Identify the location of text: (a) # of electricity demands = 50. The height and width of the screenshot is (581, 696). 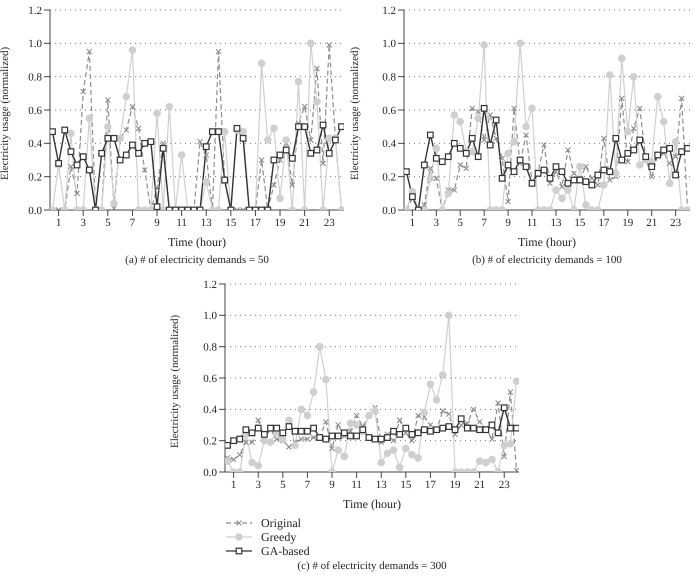
(197, 260).